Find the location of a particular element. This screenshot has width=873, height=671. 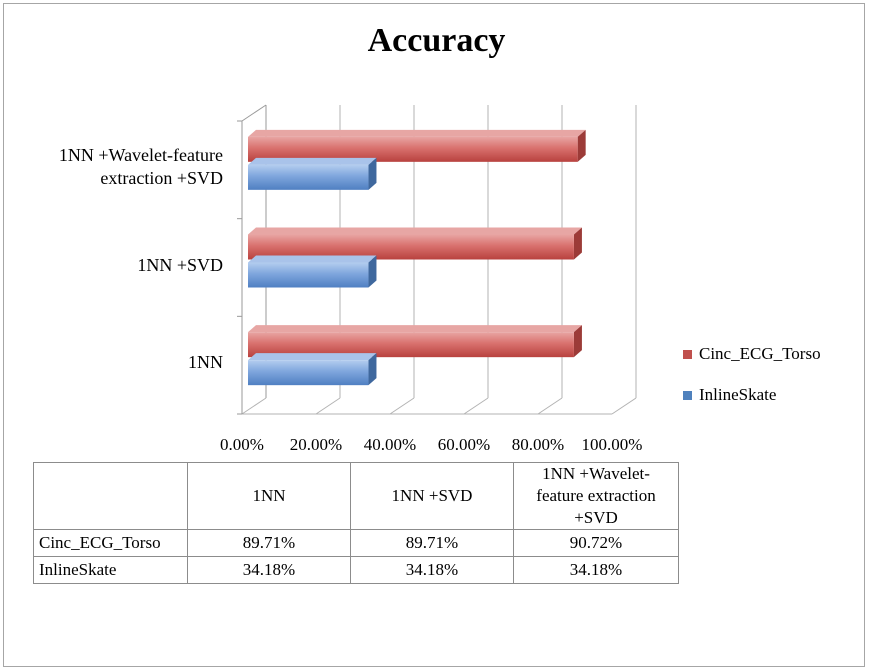

legend-item-inlineskate: InlineSkate is located at coordinates (729, 395).